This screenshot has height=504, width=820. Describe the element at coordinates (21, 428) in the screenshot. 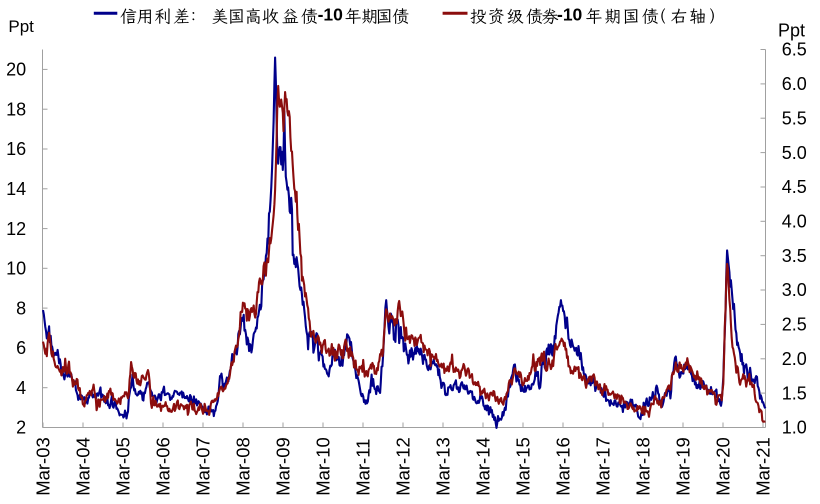

I see `svg-text: 2` at that location.